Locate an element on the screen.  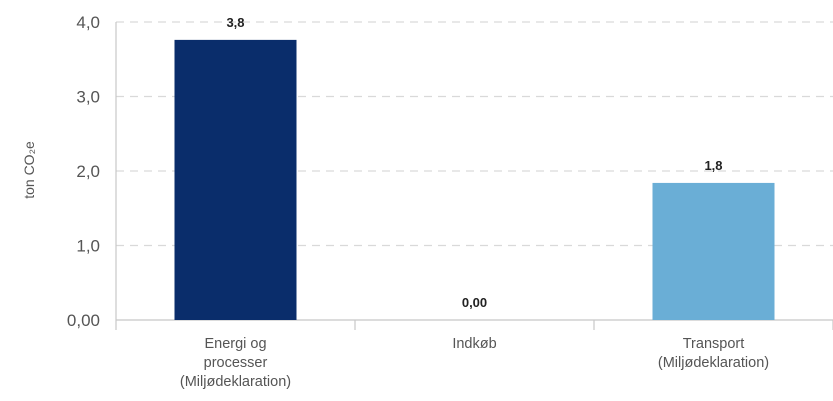
x-category-label-line: Indkøb is located at coordinates (474, 344).